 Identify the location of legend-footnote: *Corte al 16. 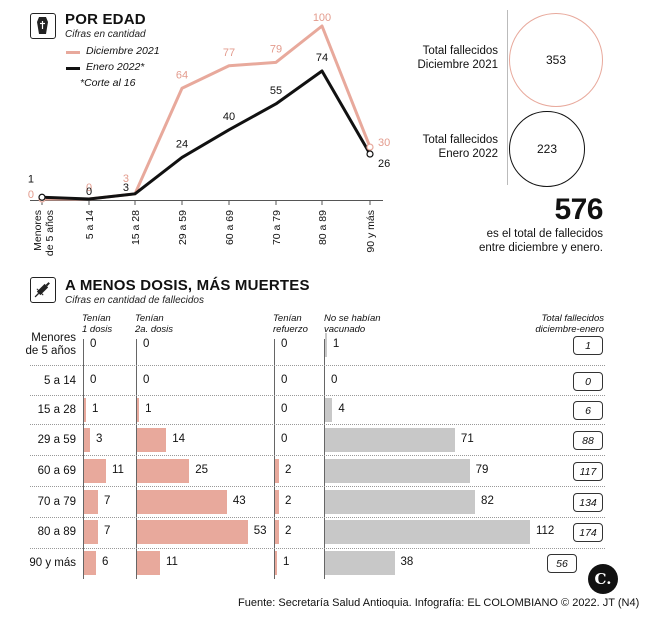
(108, 83).